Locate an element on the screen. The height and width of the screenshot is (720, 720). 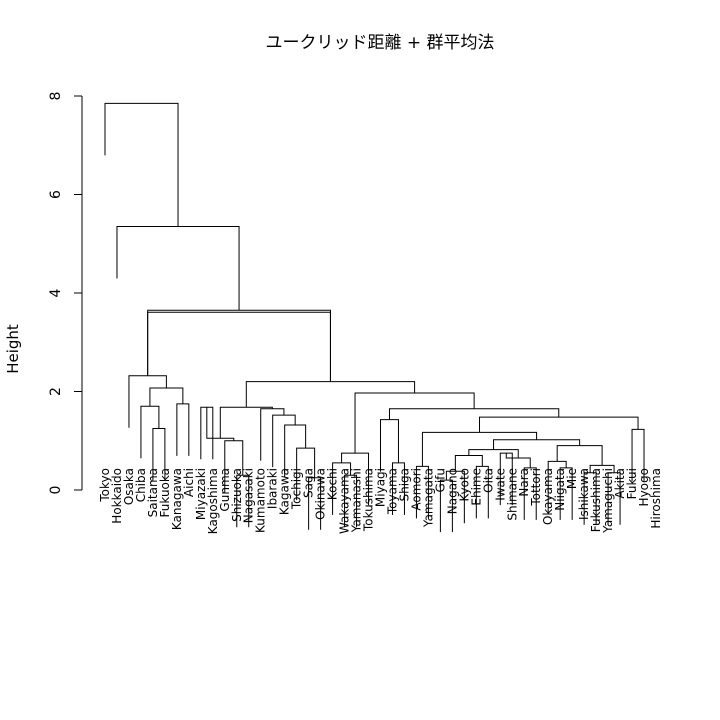
leaf-label: Yamagata is located at coordinates (428, 498).